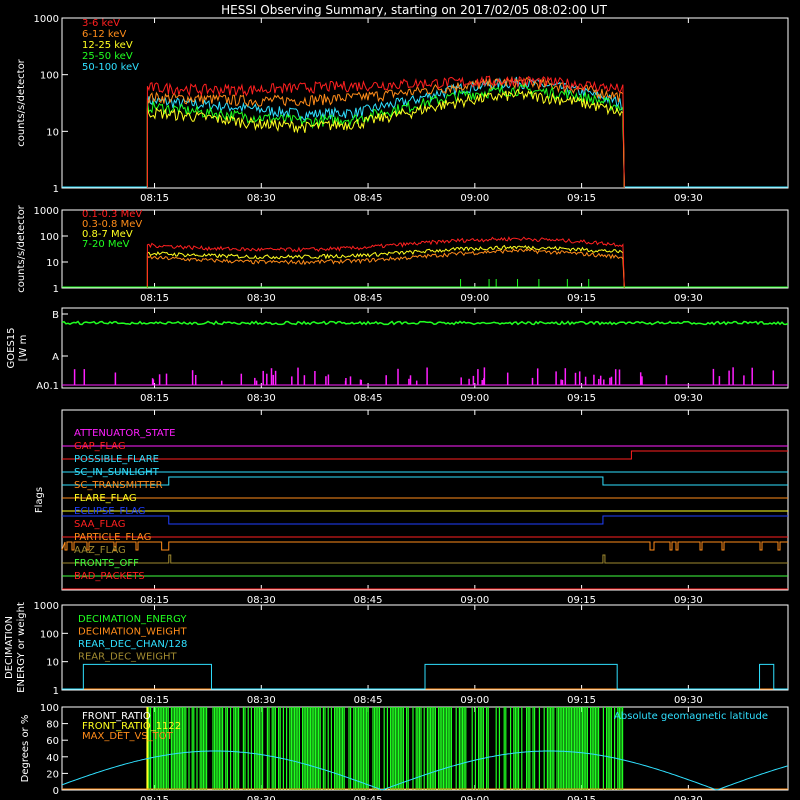 Image resolution: width=800 pixels, height=800 pixels. What do you see at coordinates (425, 676) in the screenshot?
I see `series-rear-dec-chan` at bounding box center [425, 676].